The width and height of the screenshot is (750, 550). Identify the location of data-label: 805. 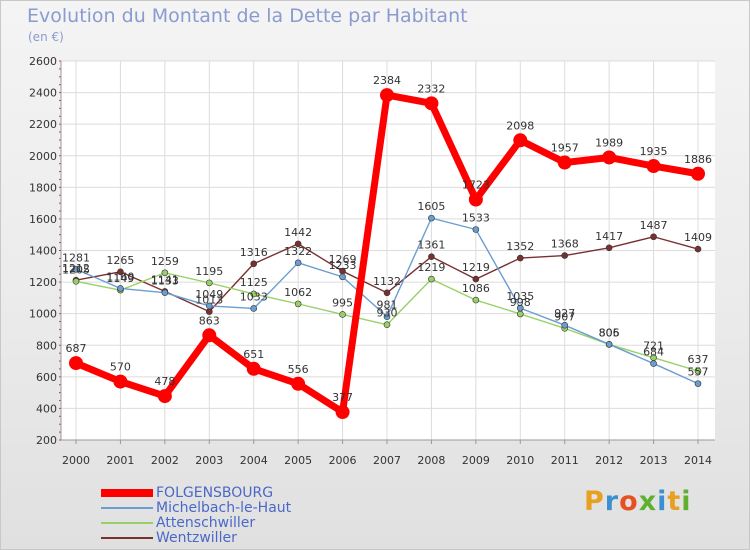
(609, 332).